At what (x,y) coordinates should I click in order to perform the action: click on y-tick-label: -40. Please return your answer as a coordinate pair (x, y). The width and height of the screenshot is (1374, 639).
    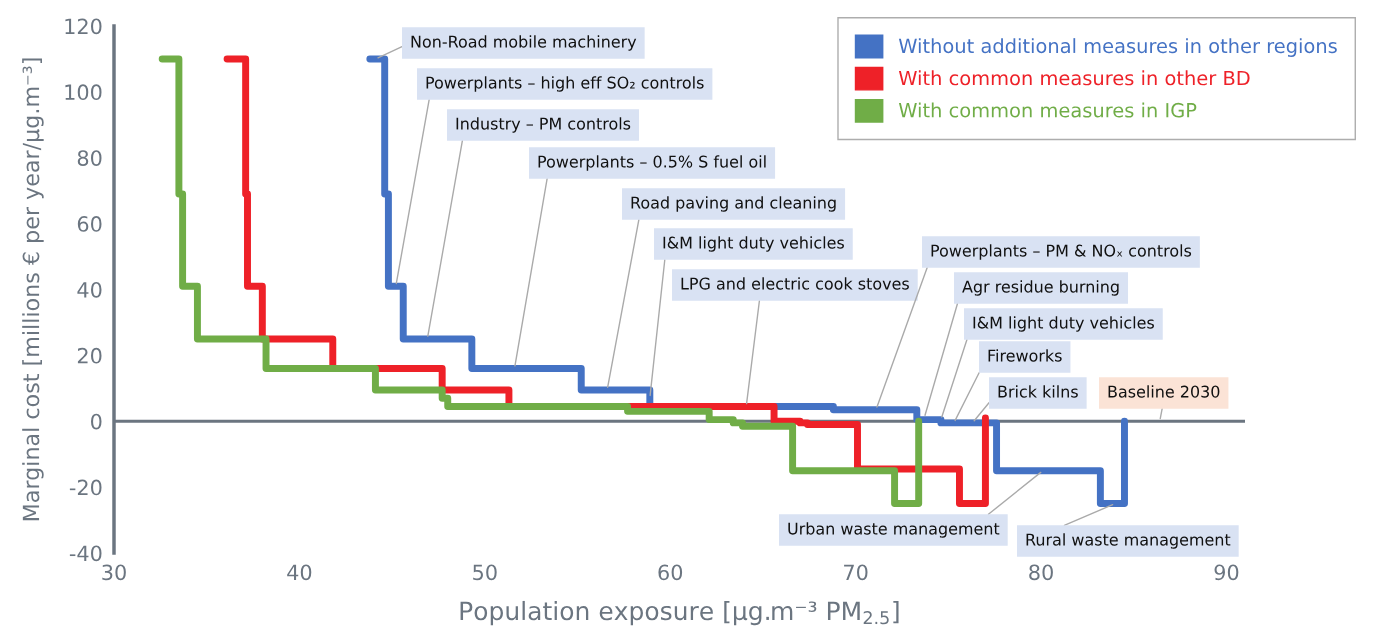
    Looking at the image, I should click on (85, 553).